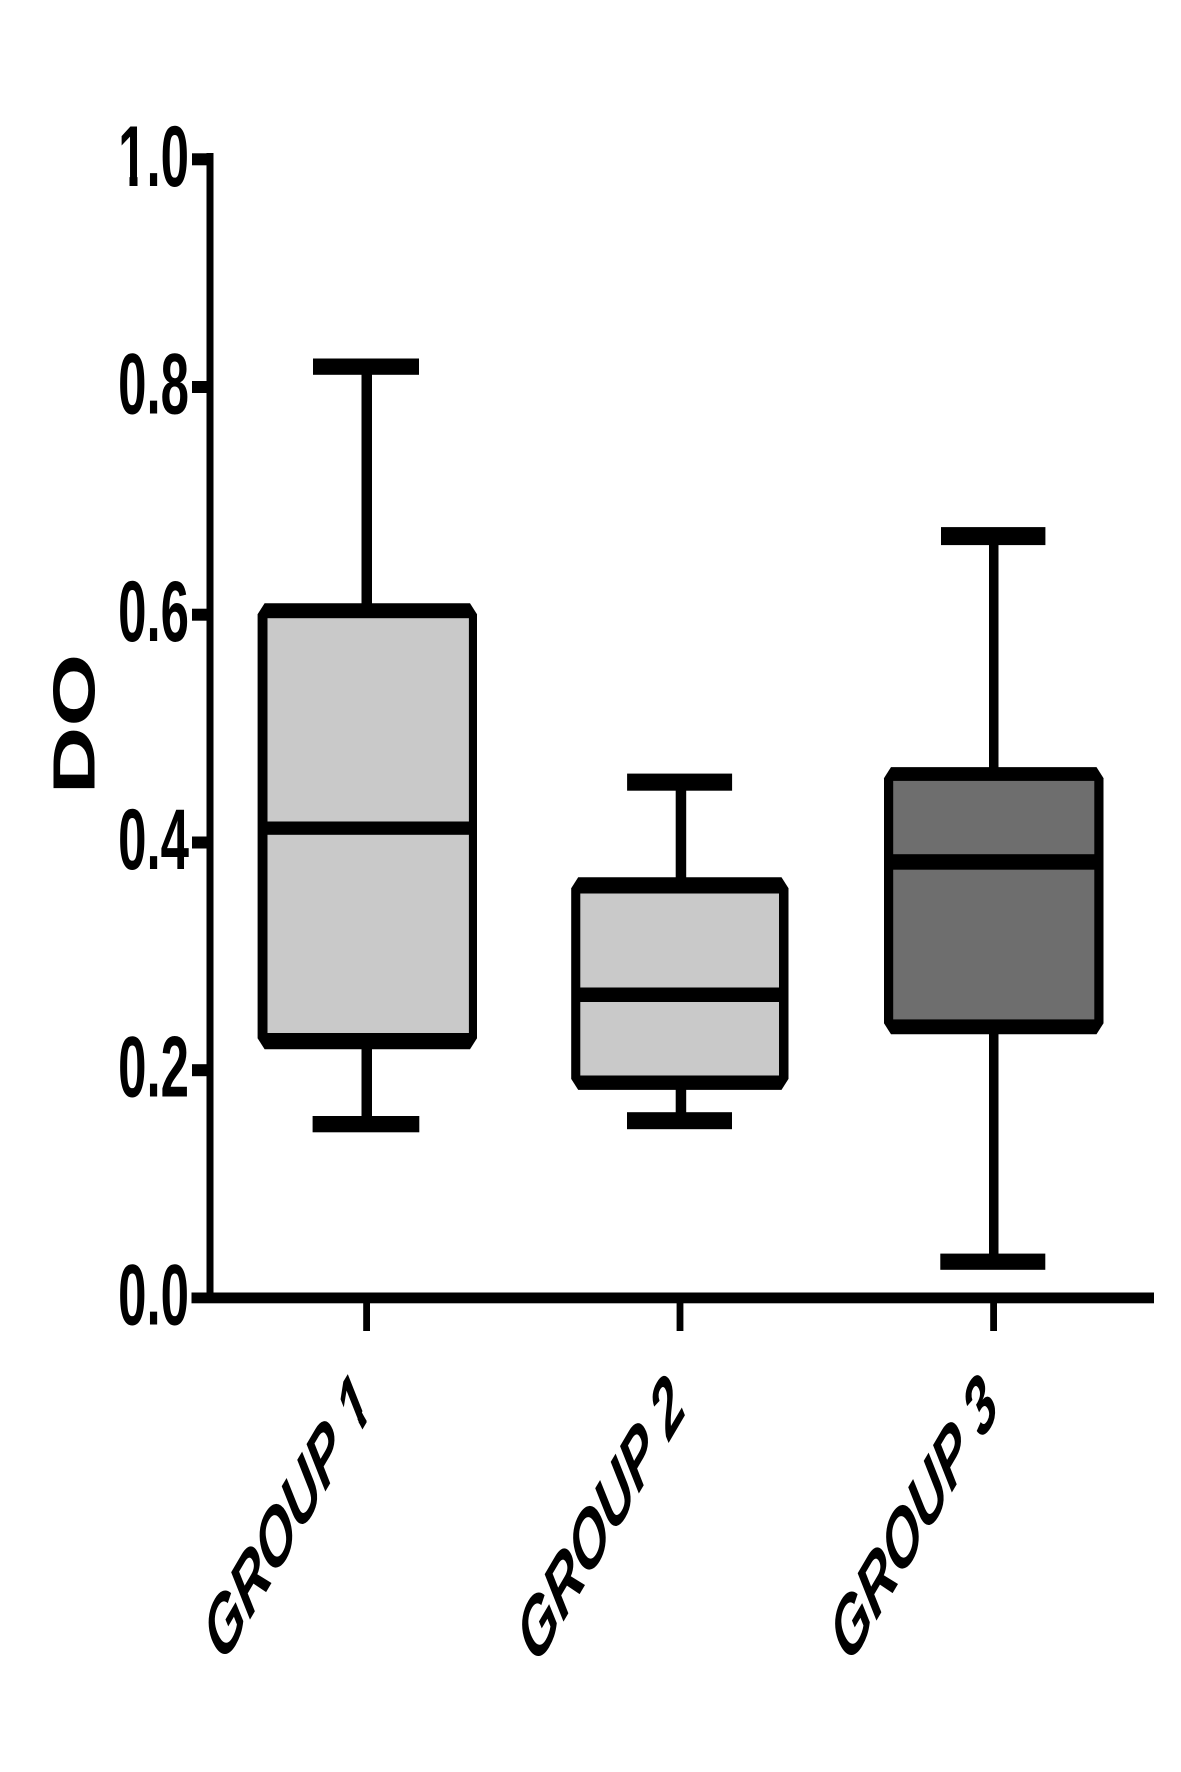  I want to click on svg-text: DO, so click(74, 724).